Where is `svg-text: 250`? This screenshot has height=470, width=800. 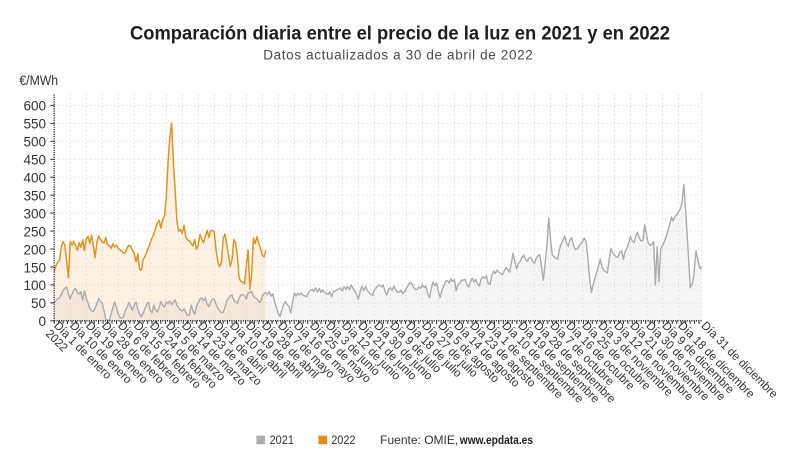
svg-text: 250 is located at coordinates (34, 231).